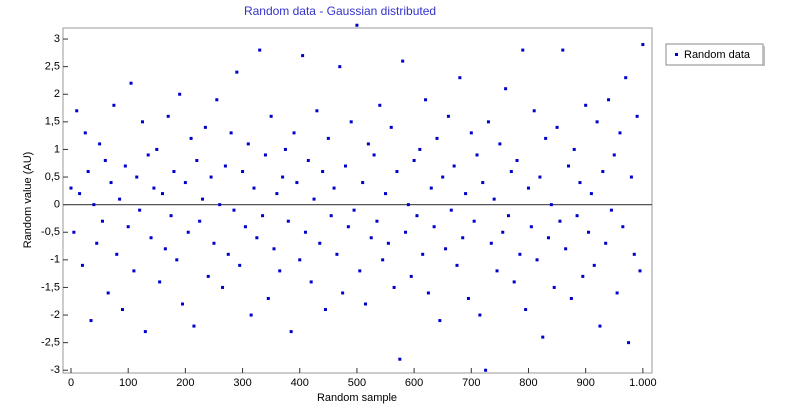 Image resolution: width=793 pixels, height=409 pixels. What do you see at coordinates (357, 383) in the screenshot?
I see `x-tick-label: 500` at bounding box center [357, 383].